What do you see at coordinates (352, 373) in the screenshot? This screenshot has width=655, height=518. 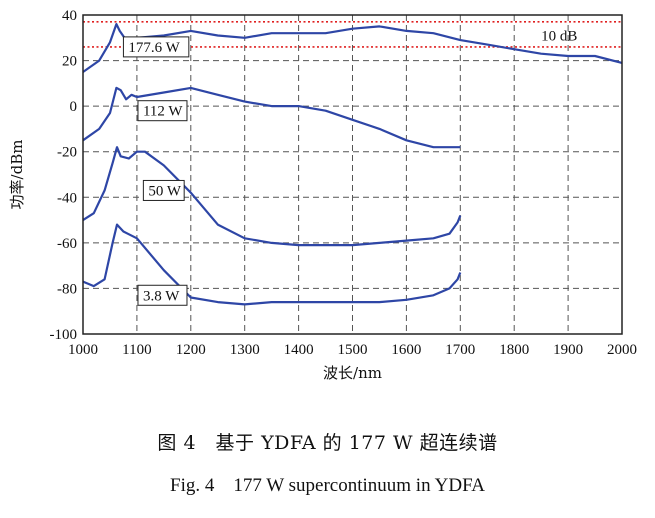 I see `x-axis-title: 波长/nm` at bounding box center [352, 373].